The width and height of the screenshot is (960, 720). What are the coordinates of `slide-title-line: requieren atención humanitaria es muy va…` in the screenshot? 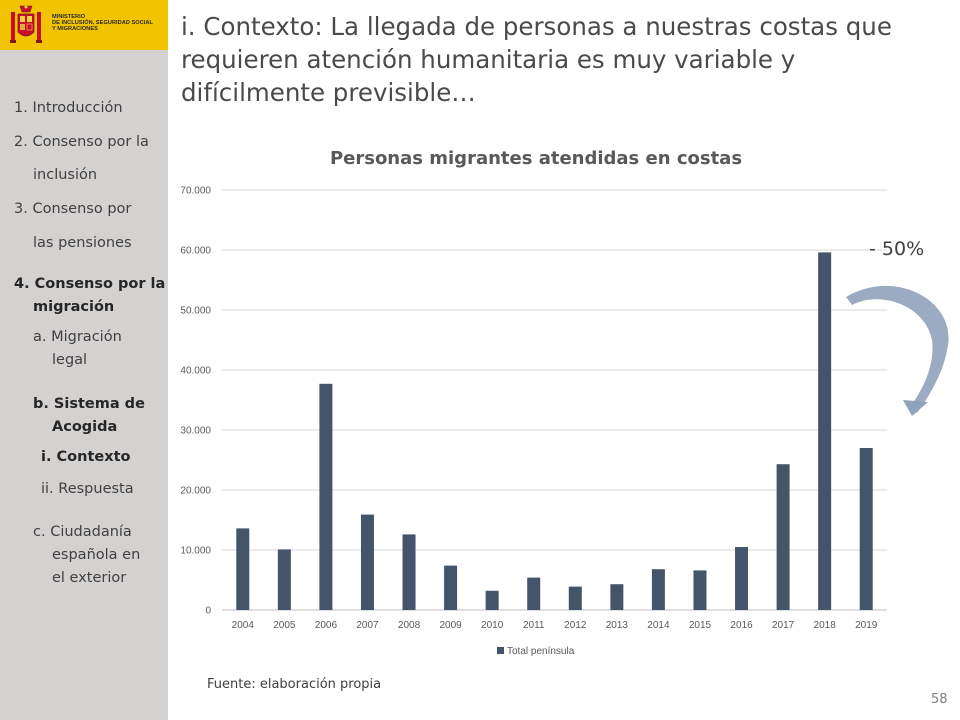 It's located at (488, 59).